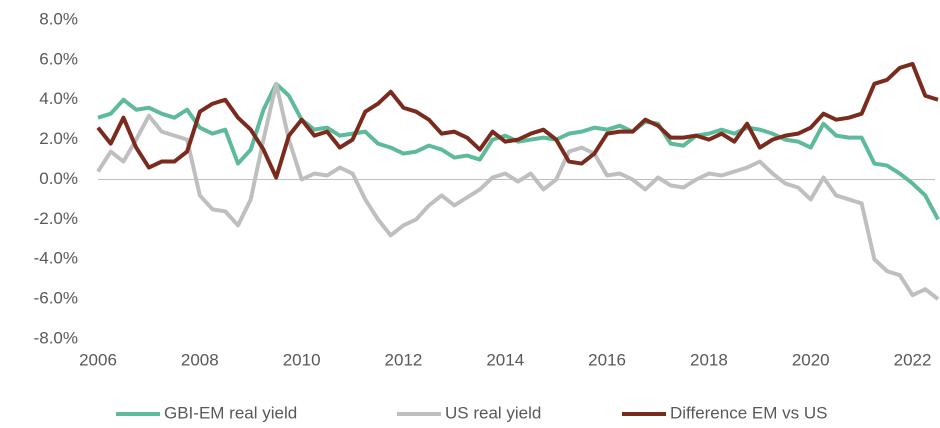 Image resolution: width=940 pixels, height=428 pixels. Describe the element at coordinates (58, 138) in the screenshot. I see `y-tick-label: 2.0%` at that location.